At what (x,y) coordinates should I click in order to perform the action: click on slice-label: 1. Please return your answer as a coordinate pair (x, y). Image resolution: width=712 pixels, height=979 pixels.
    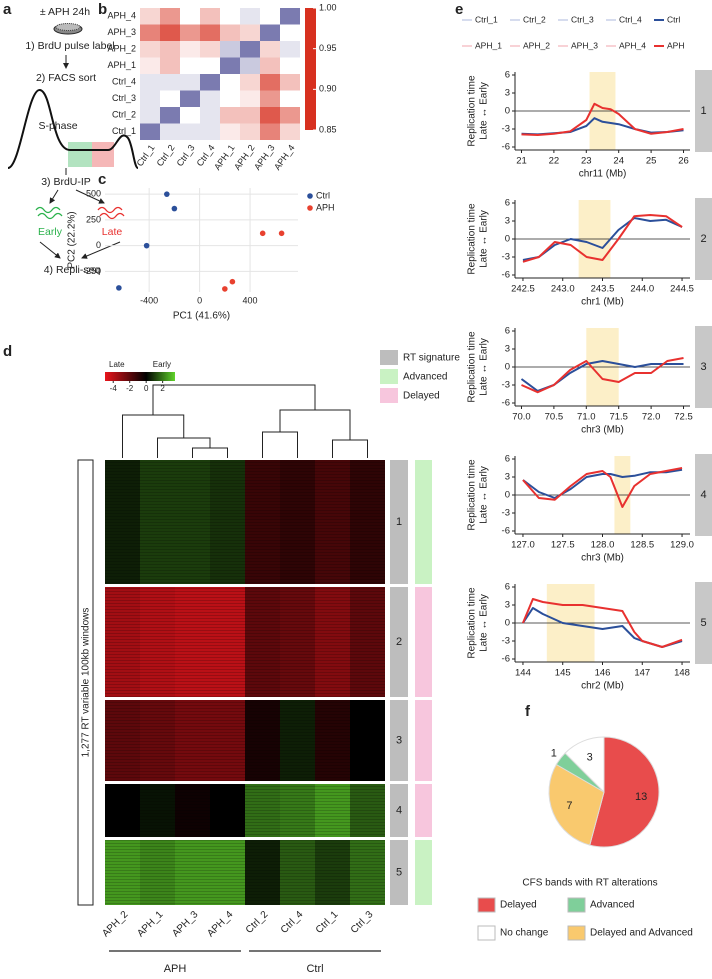
    Looking at the image, I should click on (554, 753).